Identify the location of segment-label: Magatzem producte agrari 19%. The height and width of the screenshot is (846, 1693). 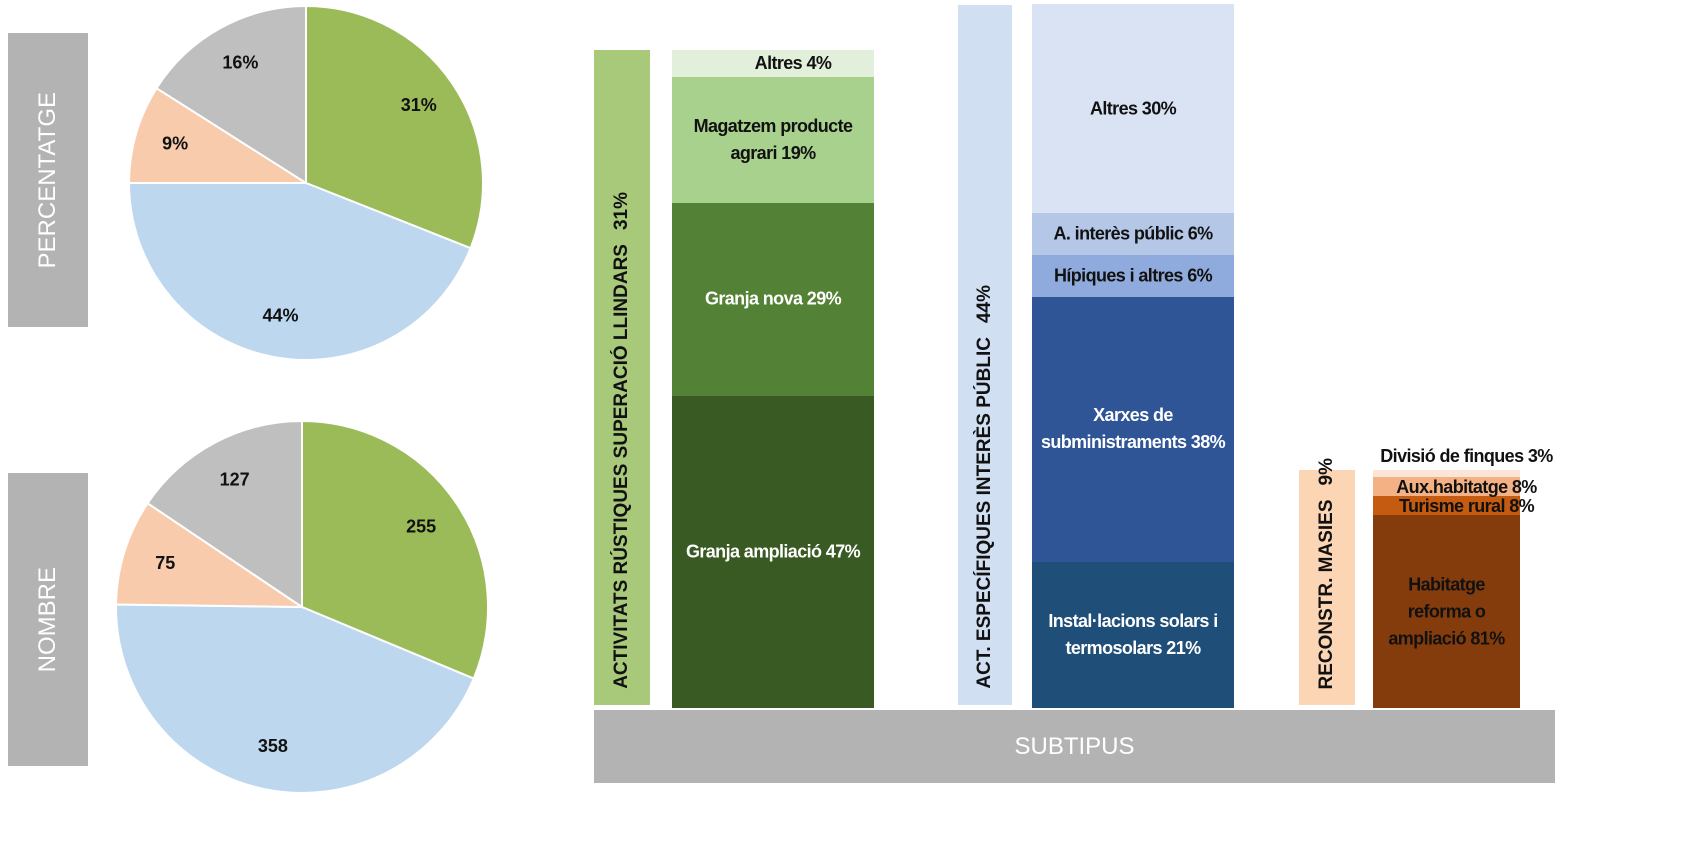
(773, 139).